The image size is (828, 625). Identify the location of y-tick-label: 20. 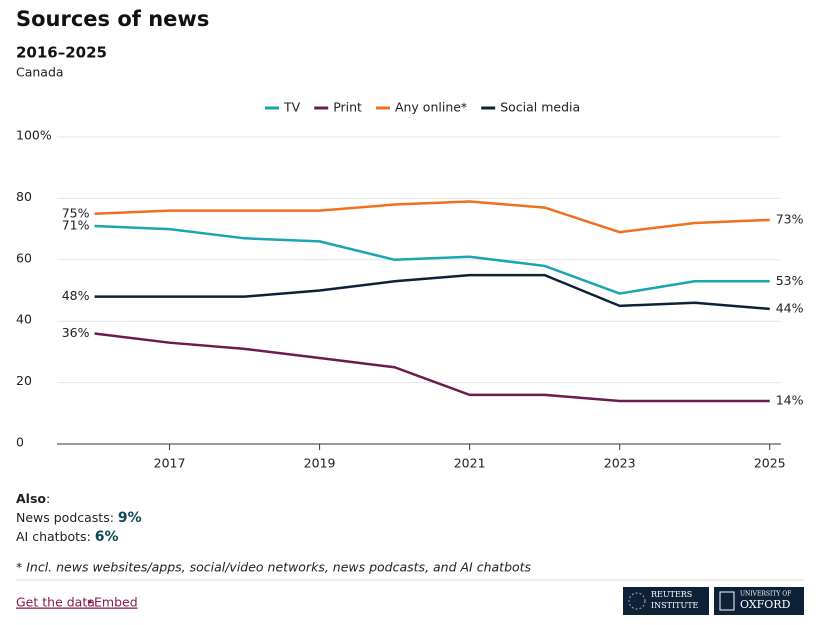
(24, 380).